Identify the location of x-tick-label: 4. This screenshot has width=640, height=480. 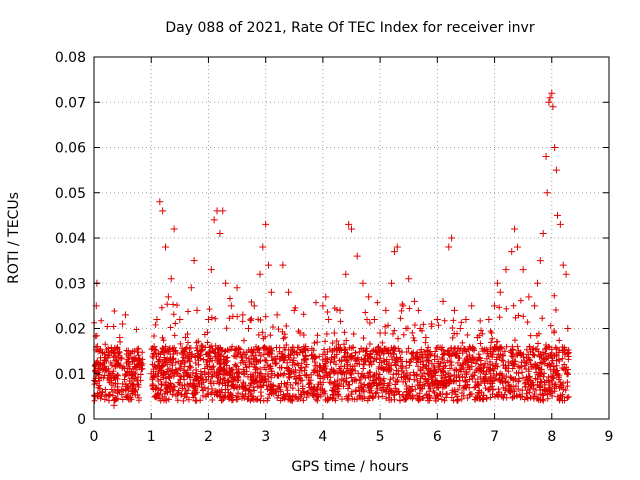
(322, 437).